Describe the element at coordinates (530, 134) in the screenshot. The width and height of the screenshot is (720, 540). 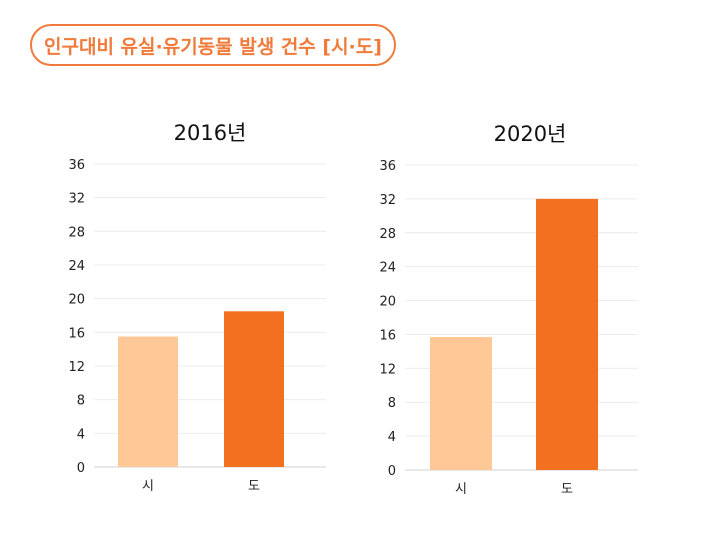
I see `chart-title: 2020년` at that location.